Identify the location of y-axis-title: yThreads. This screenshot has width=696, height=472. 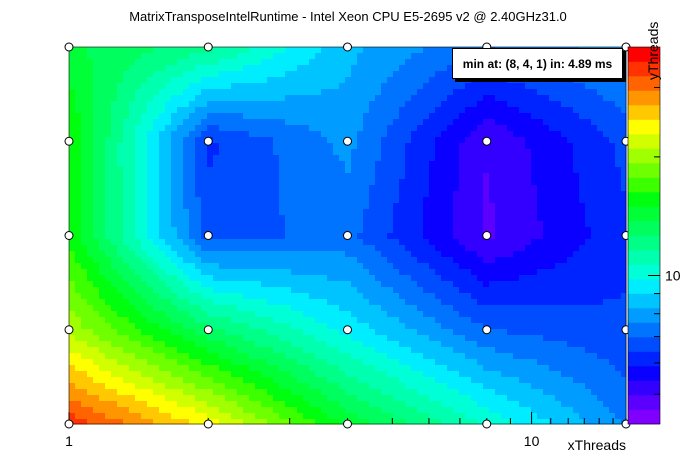
(653, 50).